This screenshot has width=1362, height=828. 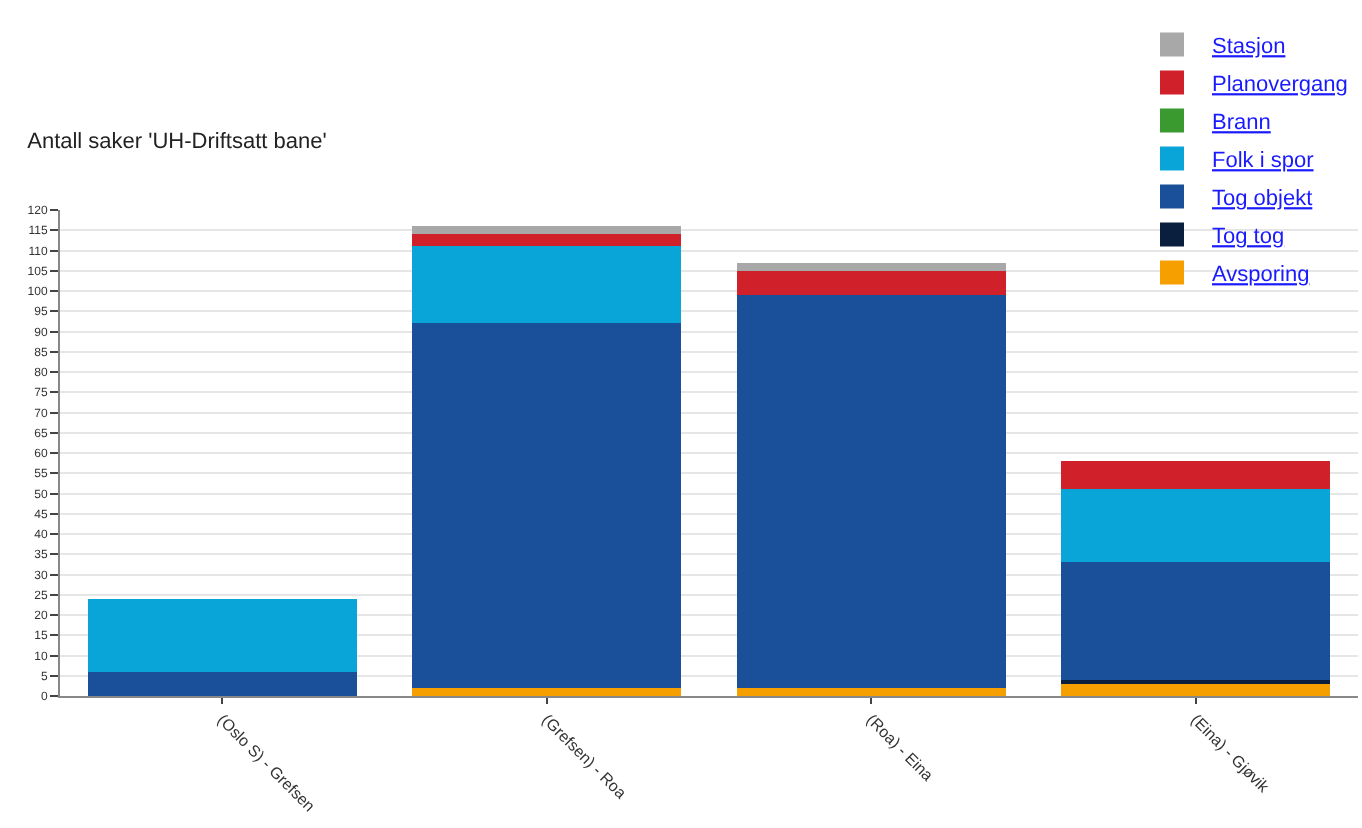 I want to click on legend-label: Planovergang, so click(x=1280, y=85).